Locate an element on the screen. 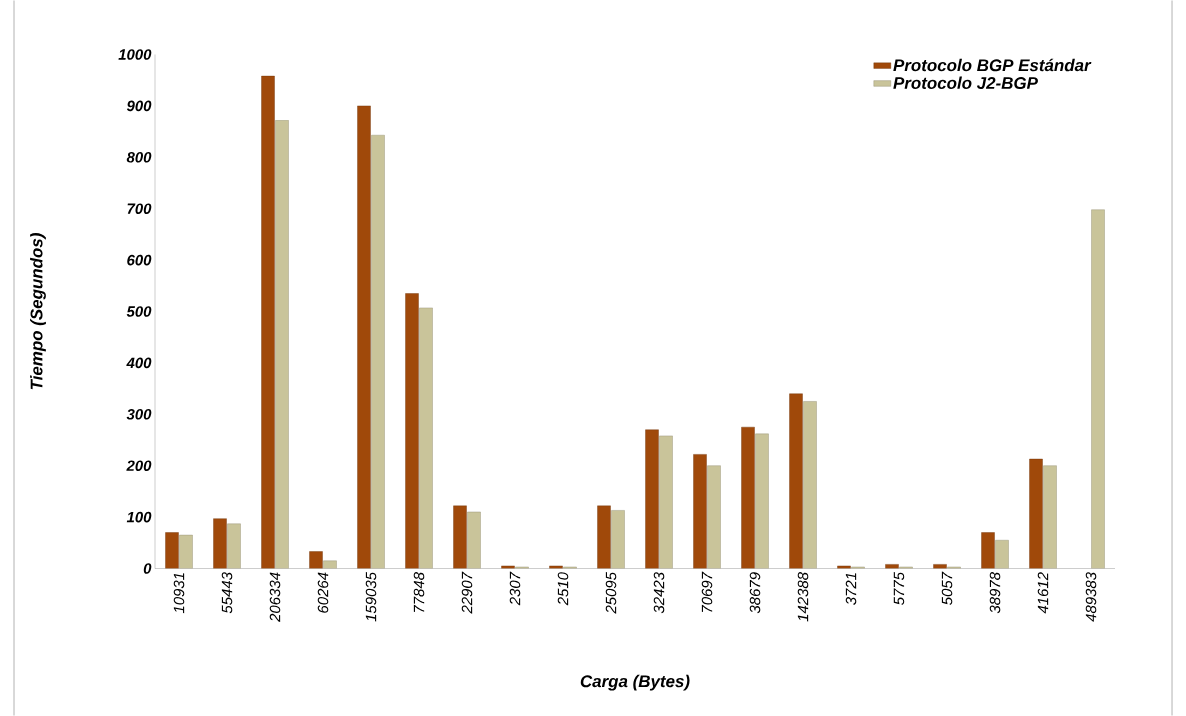 The width and height of the screenshot is (1186, 716). x-tick-label: 41612 is located at coordinates (1043, 593).